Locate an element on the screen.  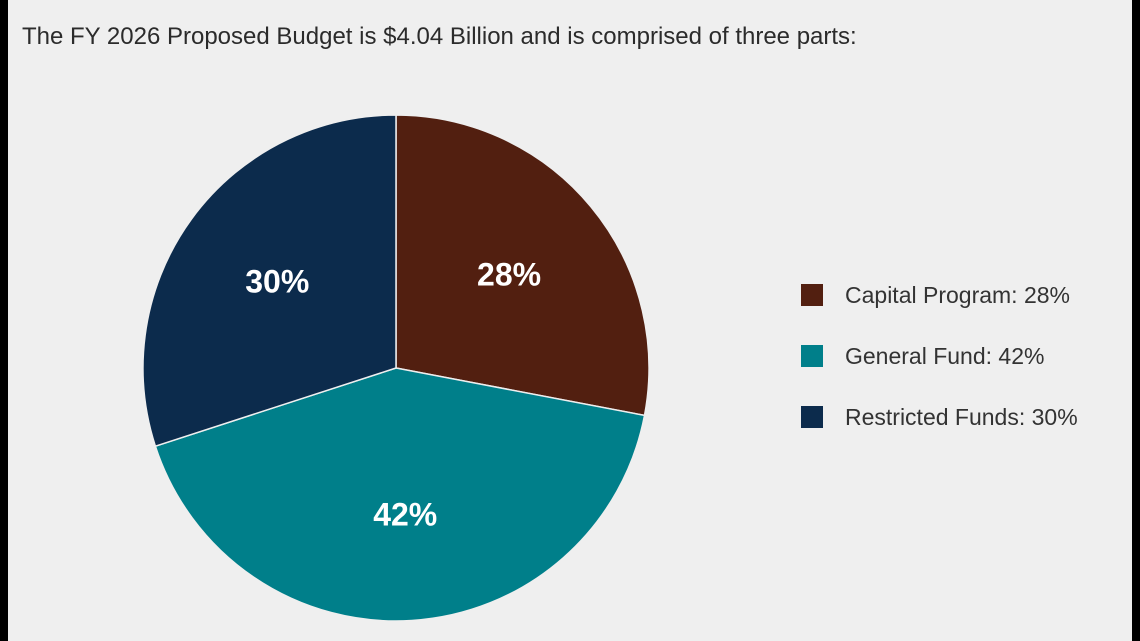
legend-item-general-fund: General Fund: 42% is located at coordinates (939, 356).